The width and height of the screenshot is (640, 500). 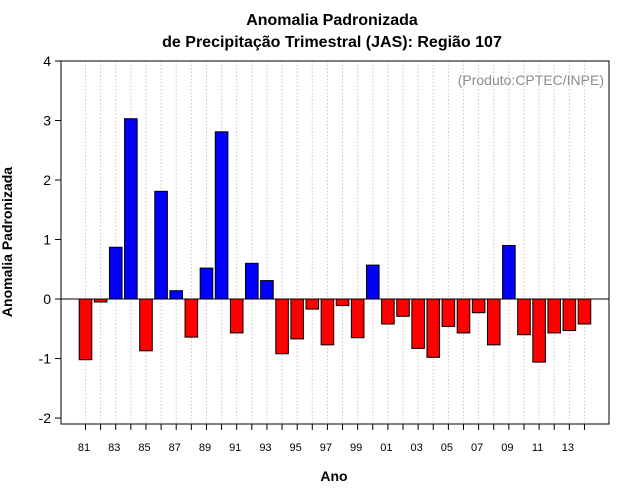 What do you see at coordinates (417, 448) in the screenshot?
I see `x-tick-label: 03` at bounding box center [417, 448].